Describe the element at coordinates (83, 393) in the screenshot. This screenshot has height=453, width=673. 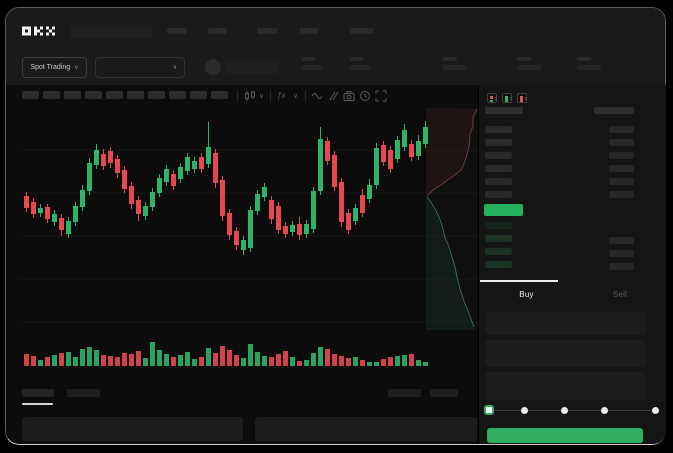
I see `bottom-tab` at that location.